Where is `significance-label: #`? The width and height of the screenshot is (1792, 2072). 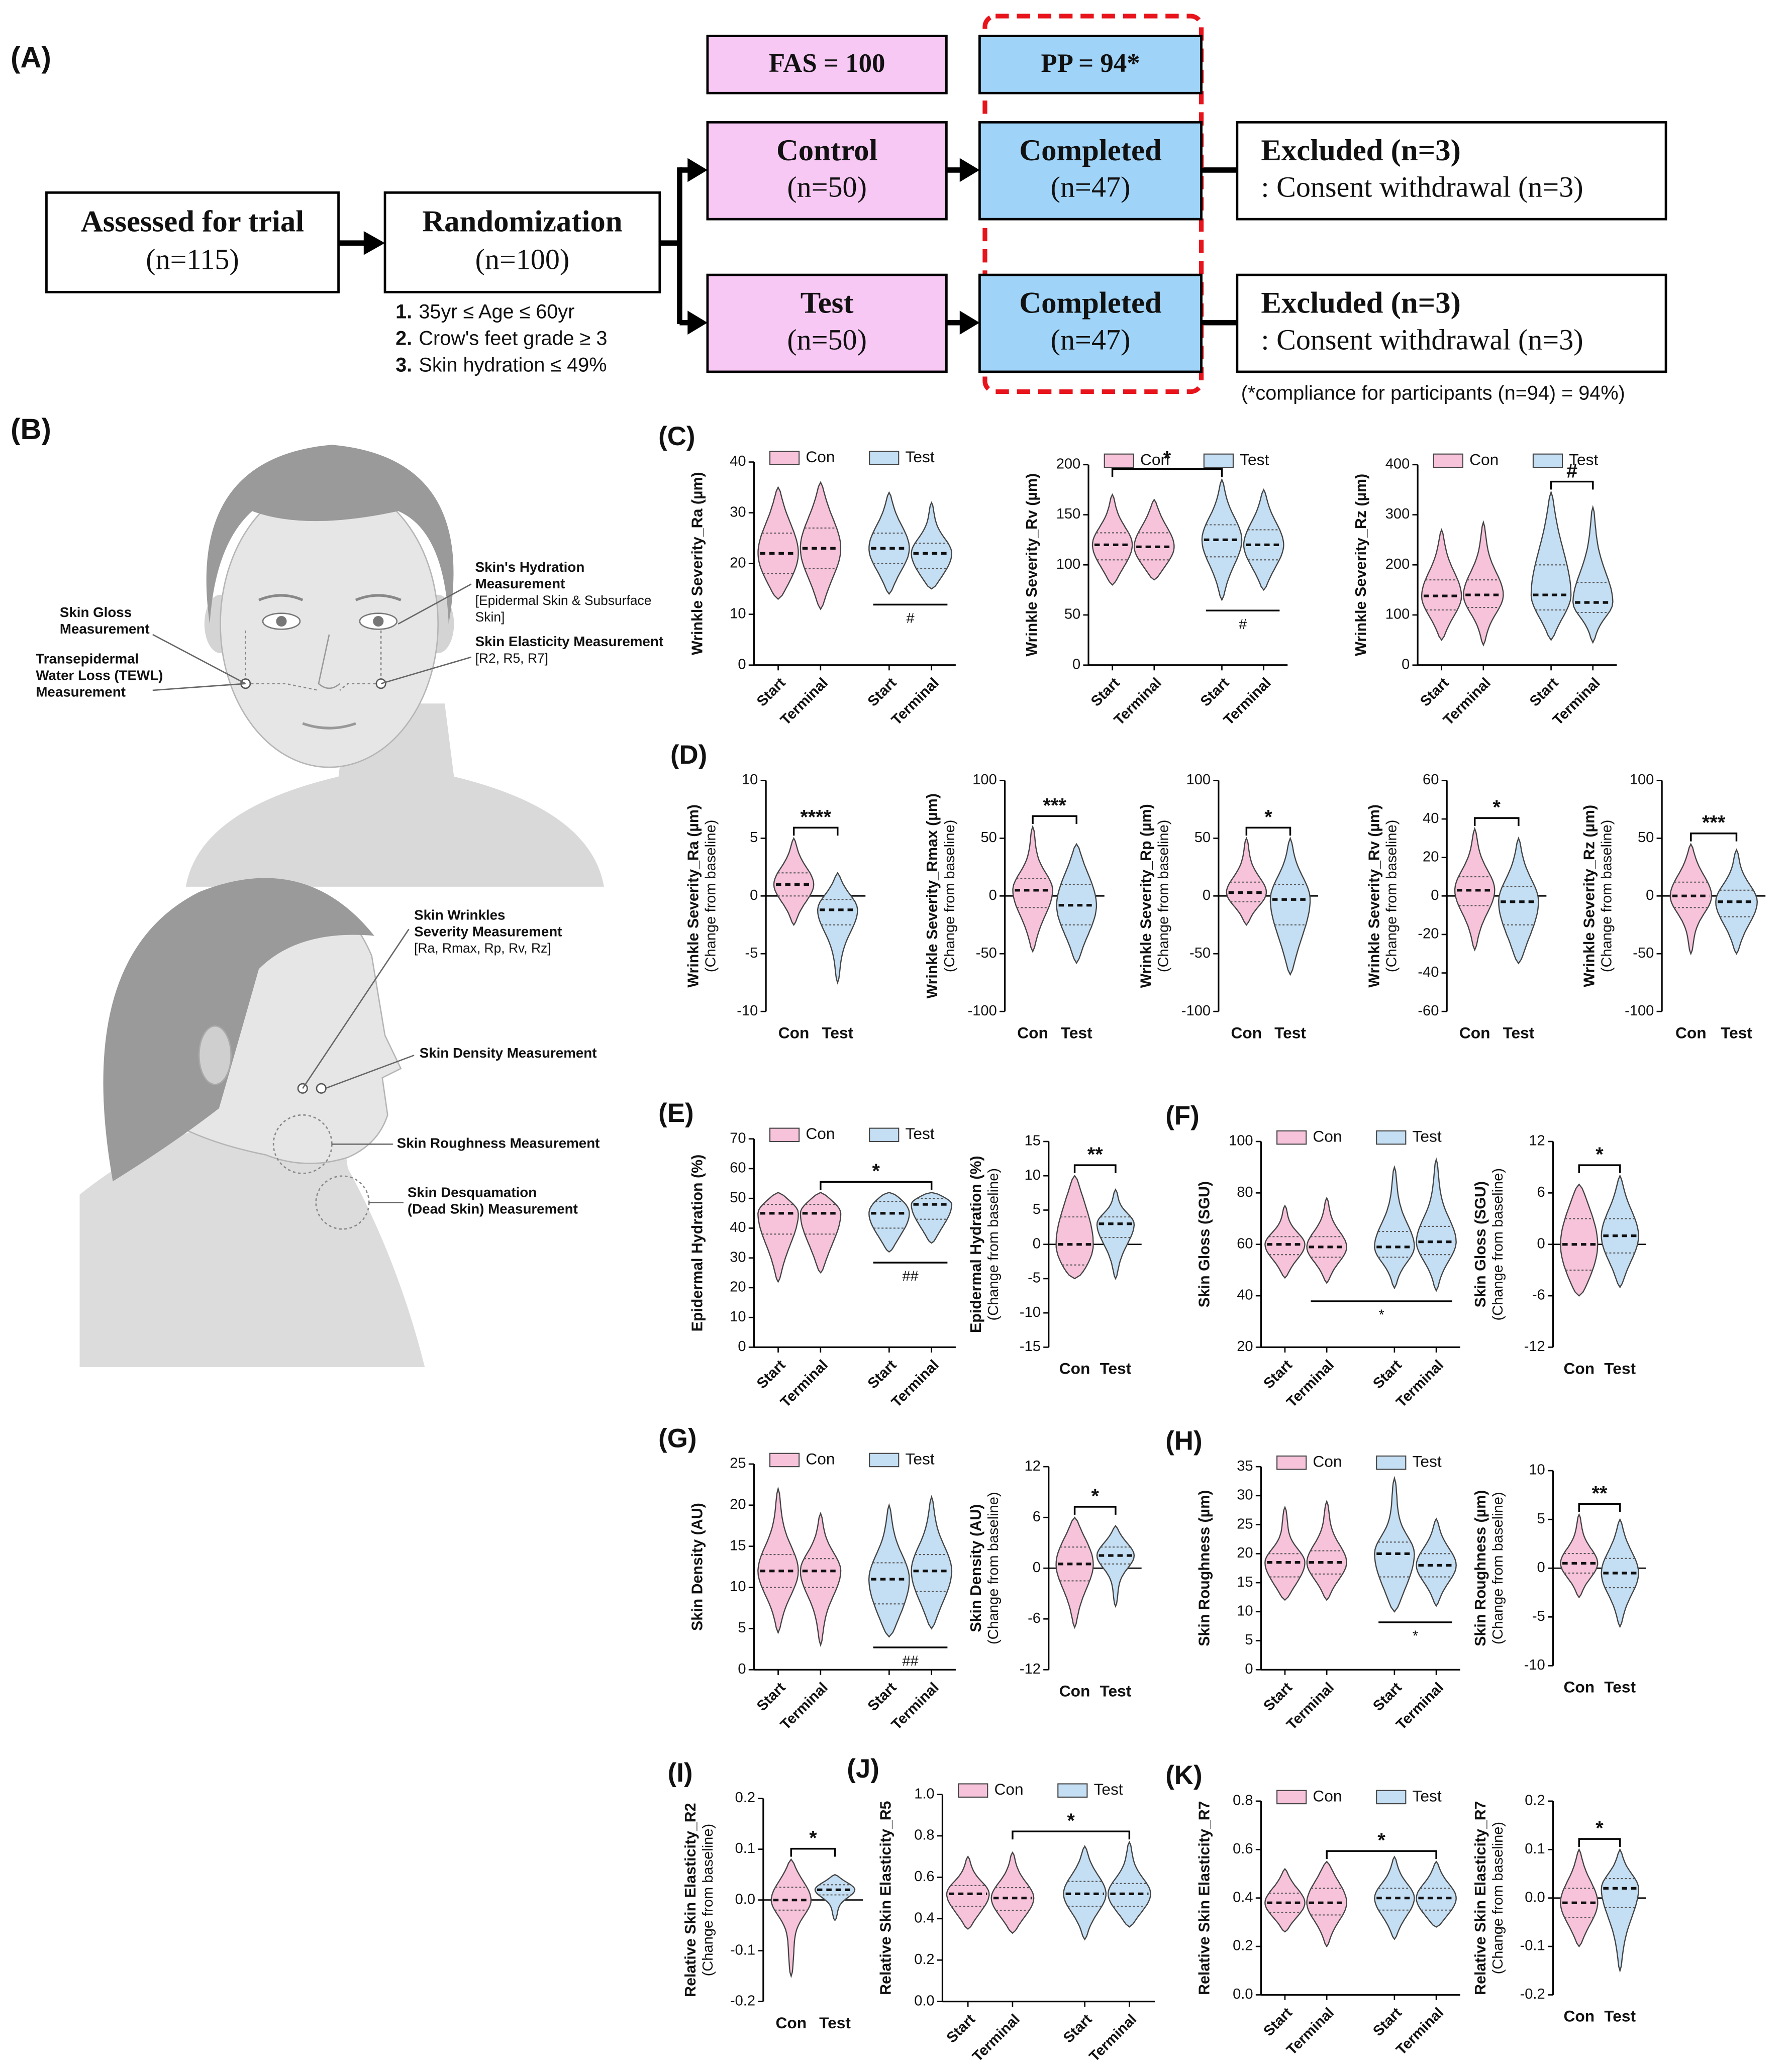
significance-label: # is located at coordinates (910, 618).